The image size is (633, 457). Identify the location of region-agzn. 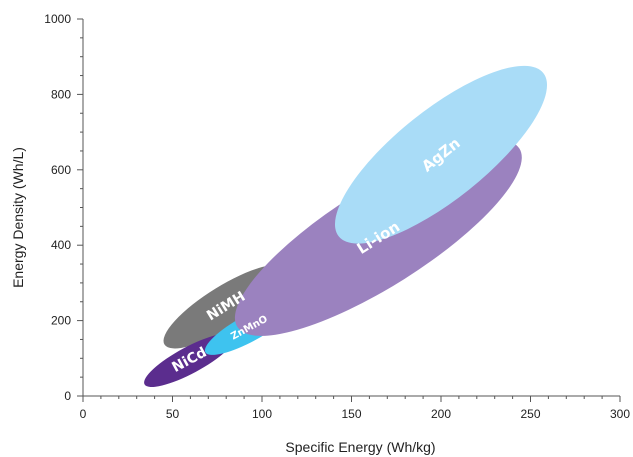
(441, 154).